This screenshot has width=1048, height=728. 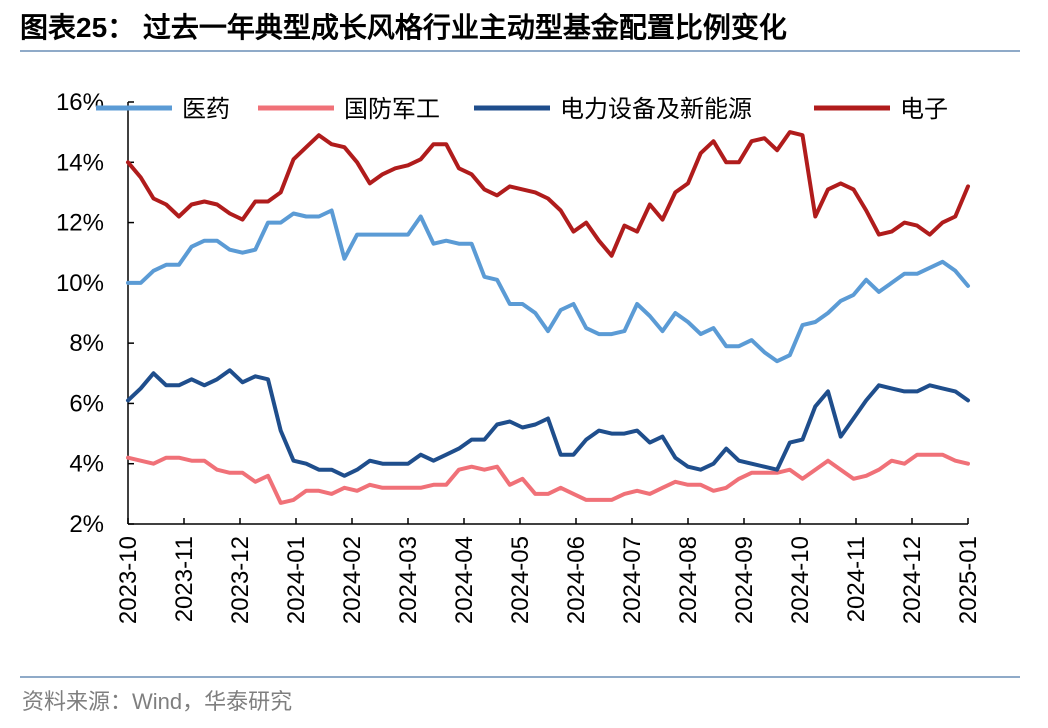 I want to click on y-tick-label: 6%, so click(x=86, y=403).